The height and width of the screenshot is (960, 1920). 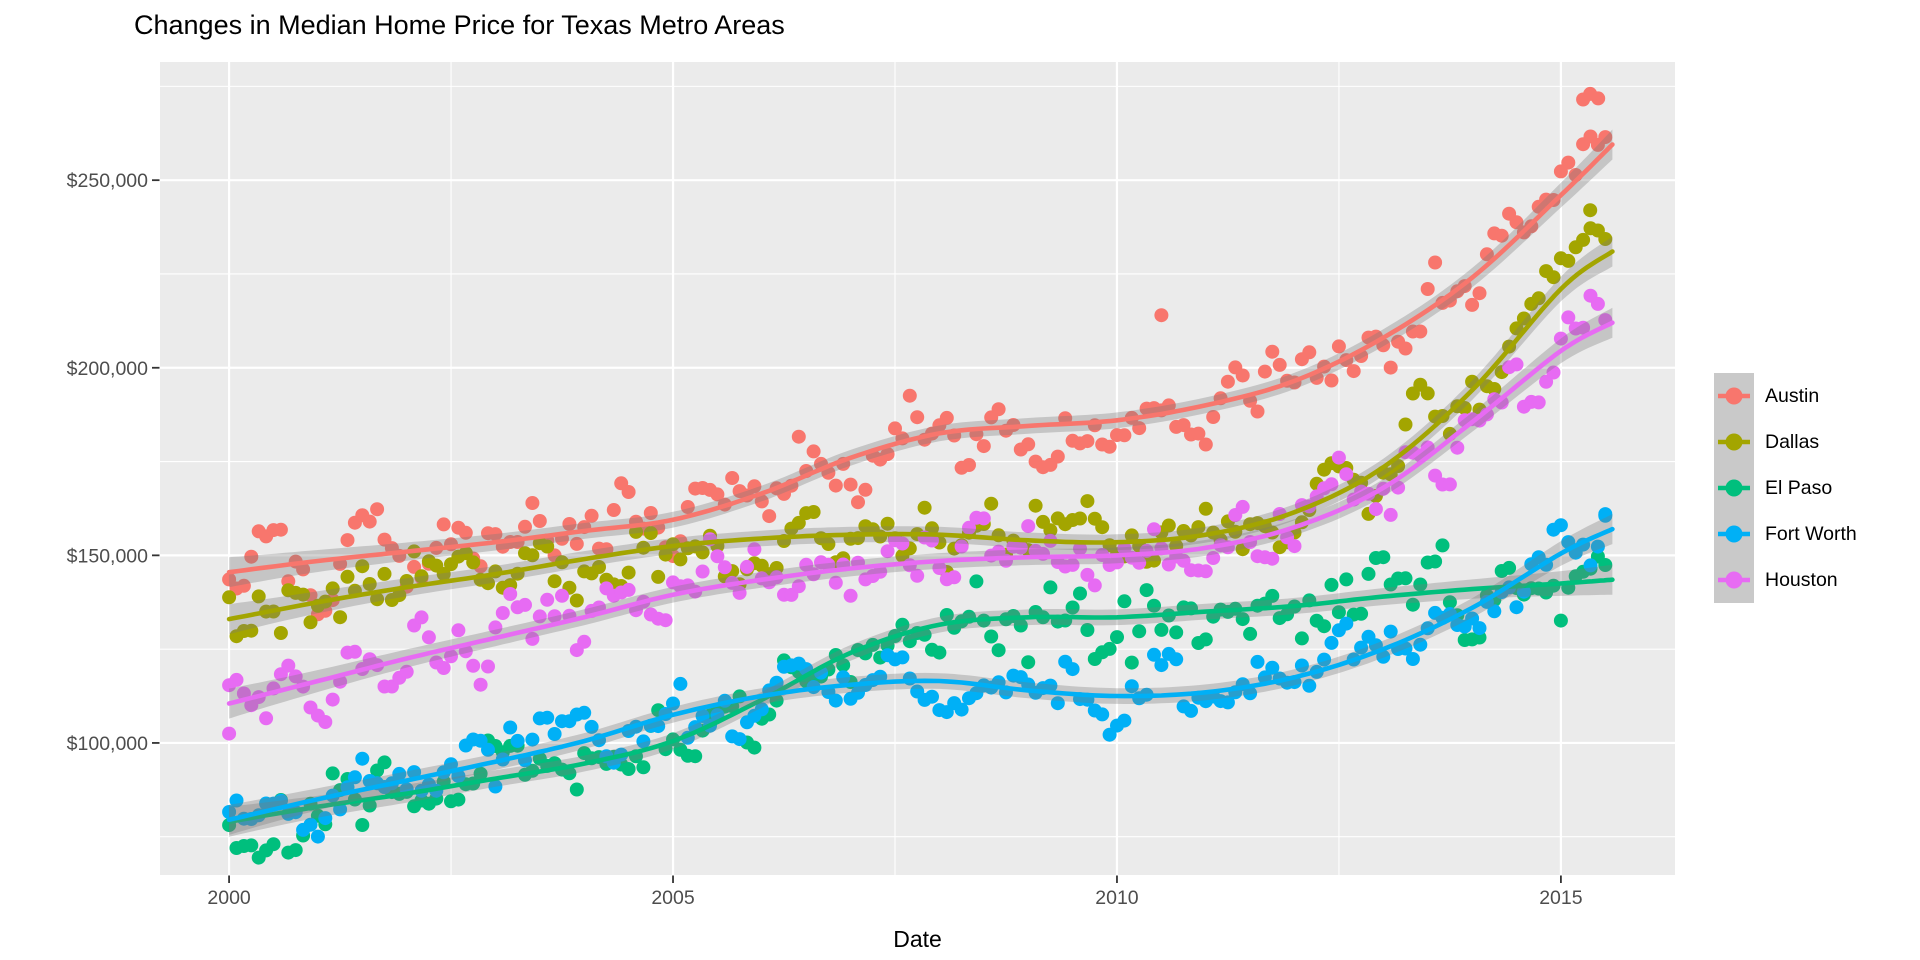 I want to click on legend-entry-el-paso: El Paso, so click(x=1785, y=488).